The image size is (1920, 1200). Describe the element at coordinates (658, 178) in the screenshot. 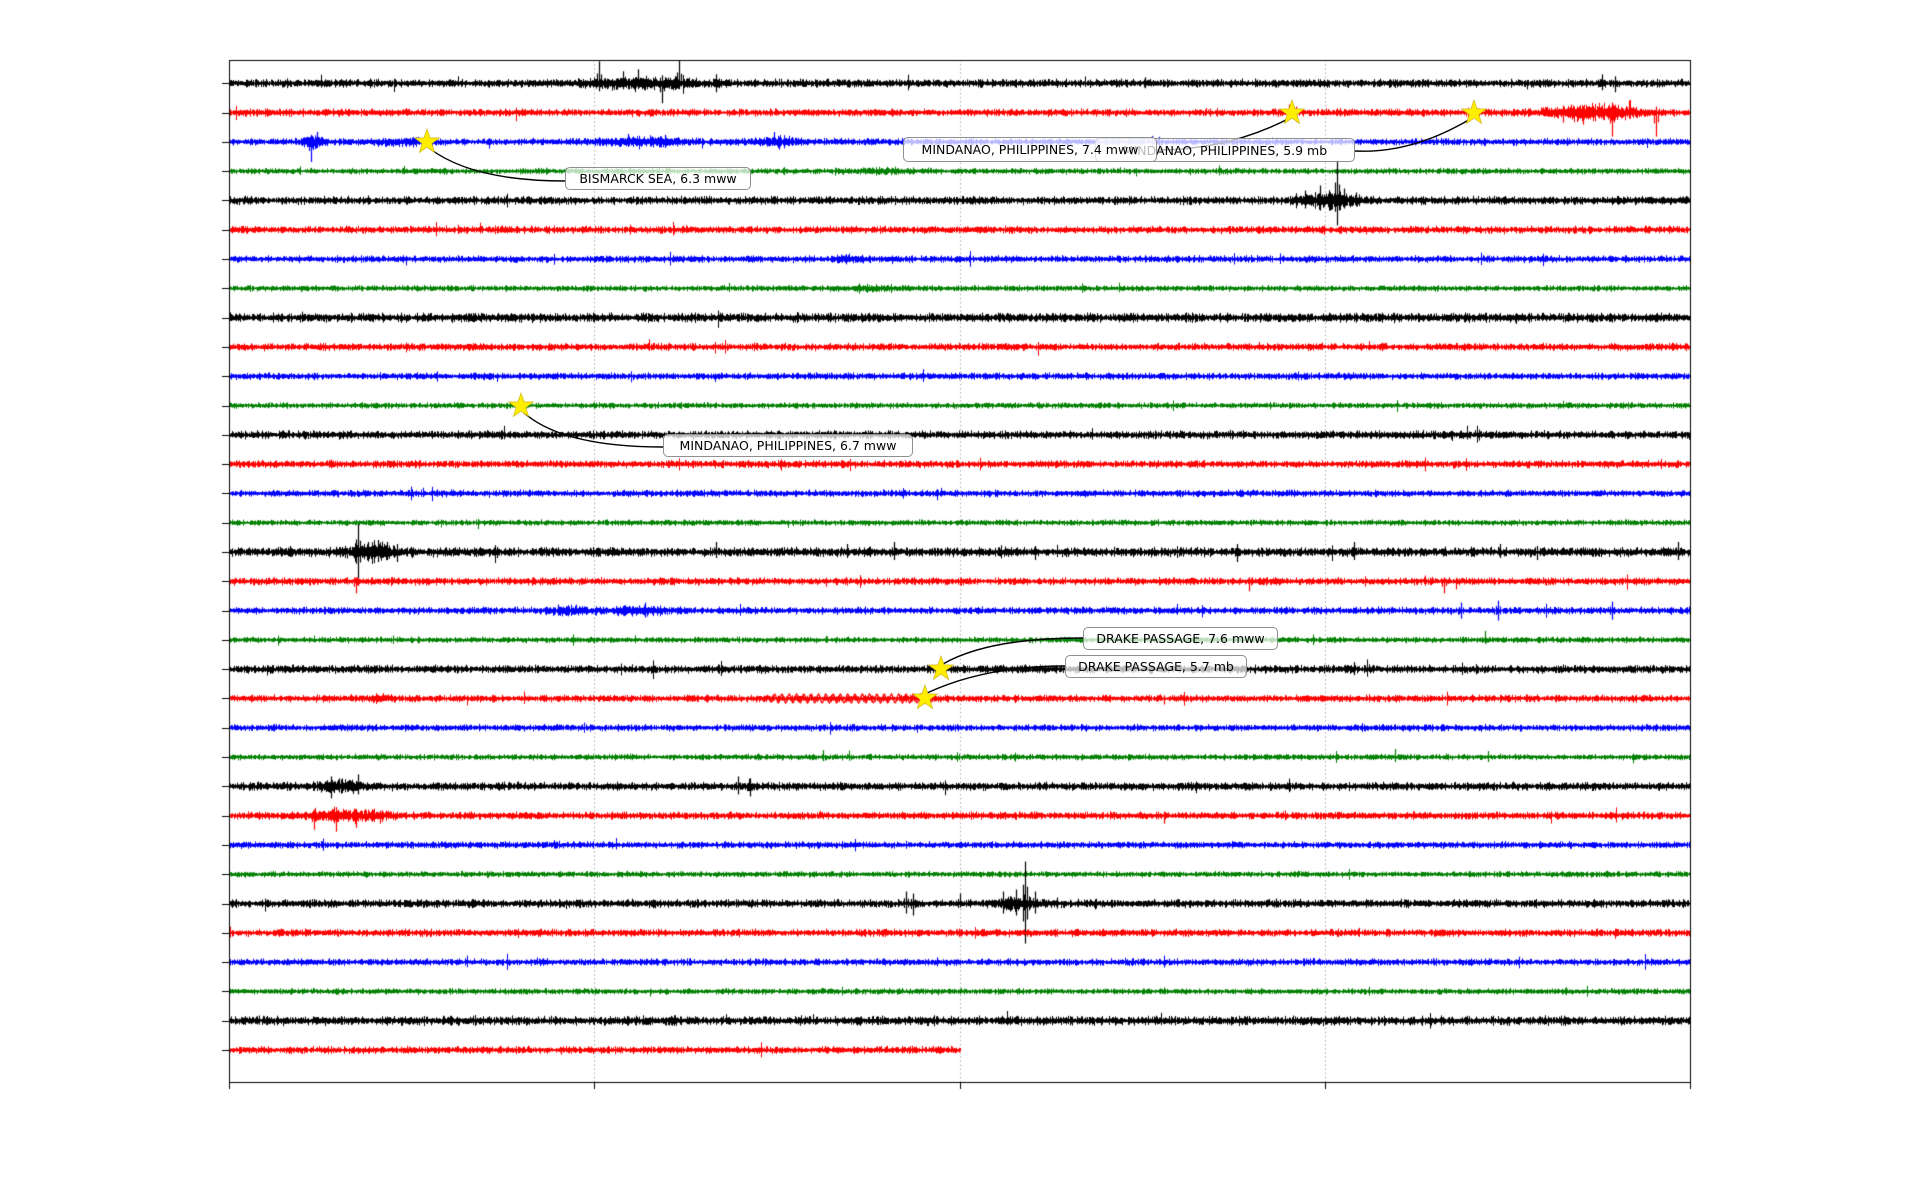

I see `event-annotation: BISMARCK SEA, 6.3 mww` at that location.